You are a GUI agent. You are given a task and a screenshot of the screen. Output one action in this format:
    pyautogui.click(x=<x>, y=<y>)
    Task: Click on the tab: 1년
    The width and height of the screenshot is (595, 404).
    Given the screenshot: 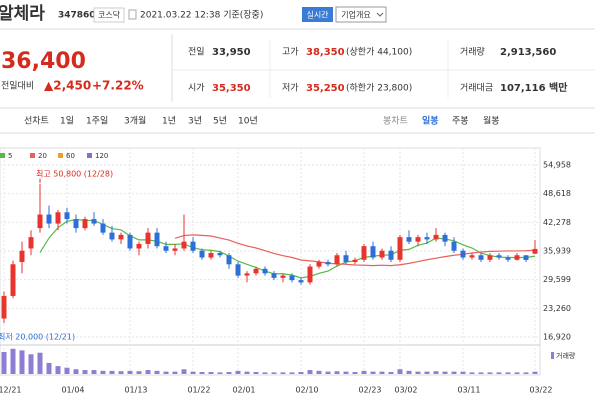 What is the action you would take?
    pyautogui.click(x=169, y=121)
    